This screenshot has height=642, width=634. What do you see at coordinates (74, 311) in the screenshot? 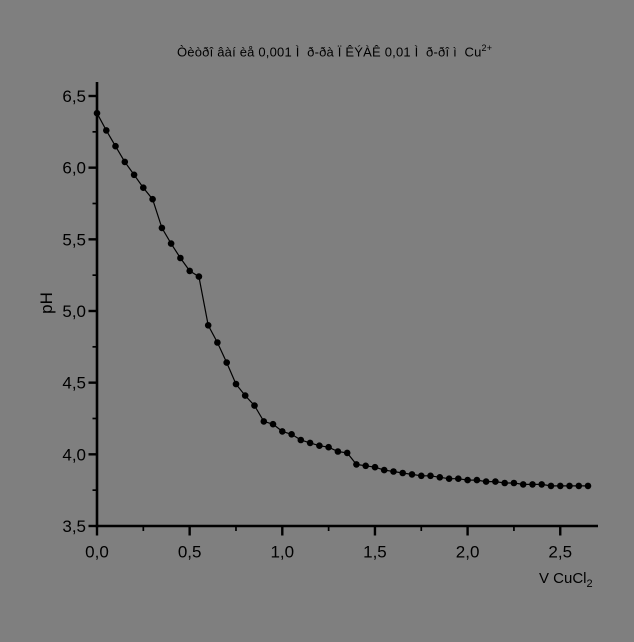
I see `y-tick-label: 5,0` at bounding box center [74, 311].